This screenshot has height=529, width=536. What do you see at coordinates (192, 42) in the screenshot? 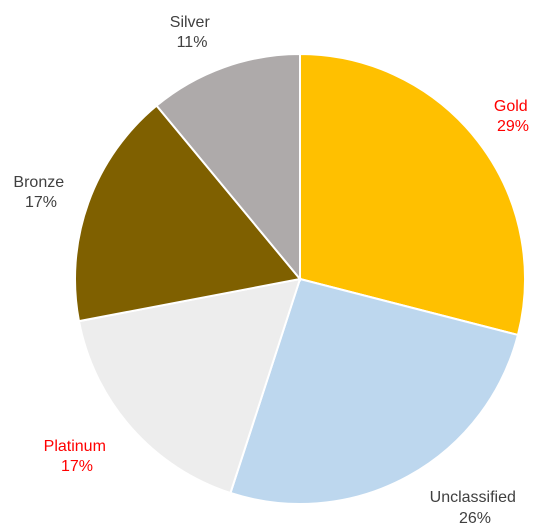
I see `slice-pct-silver: 11%` at bounding box center [192, 42].